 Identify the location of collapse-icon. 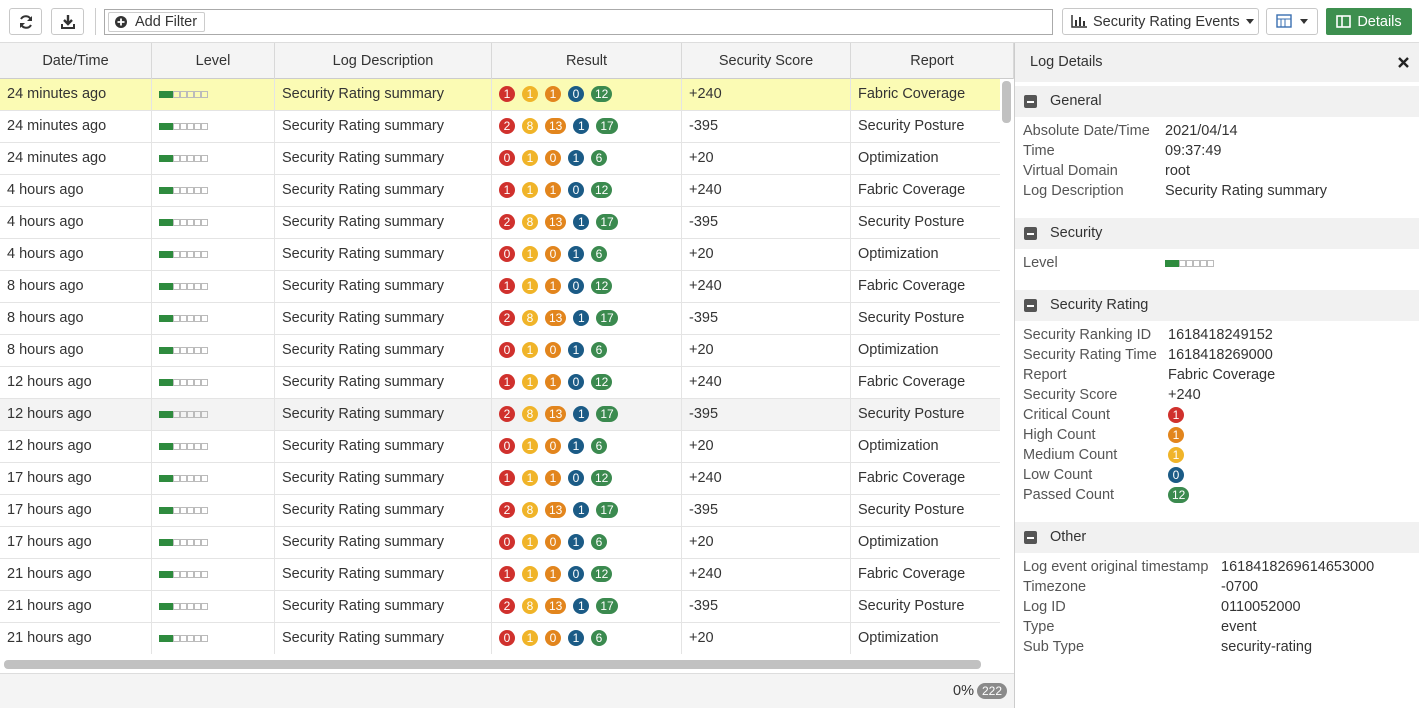
(1030, 233).